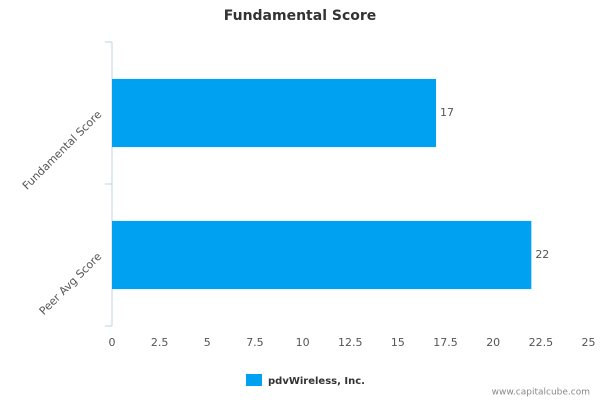  What do you see at coordinates (541, 393) in the screenshot?
I see `watermark: www.capitalcube.com` at bounding box center [541, 393].